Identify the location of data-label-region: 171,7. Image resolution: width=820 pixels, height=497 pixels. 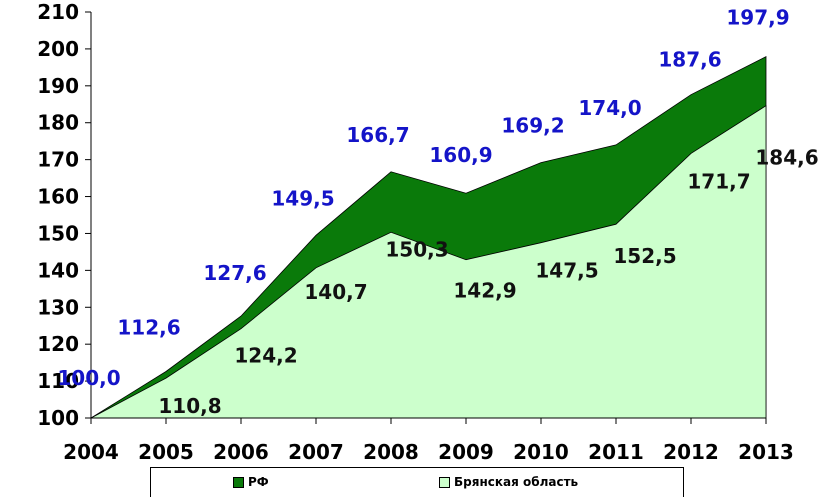
(718, 181).